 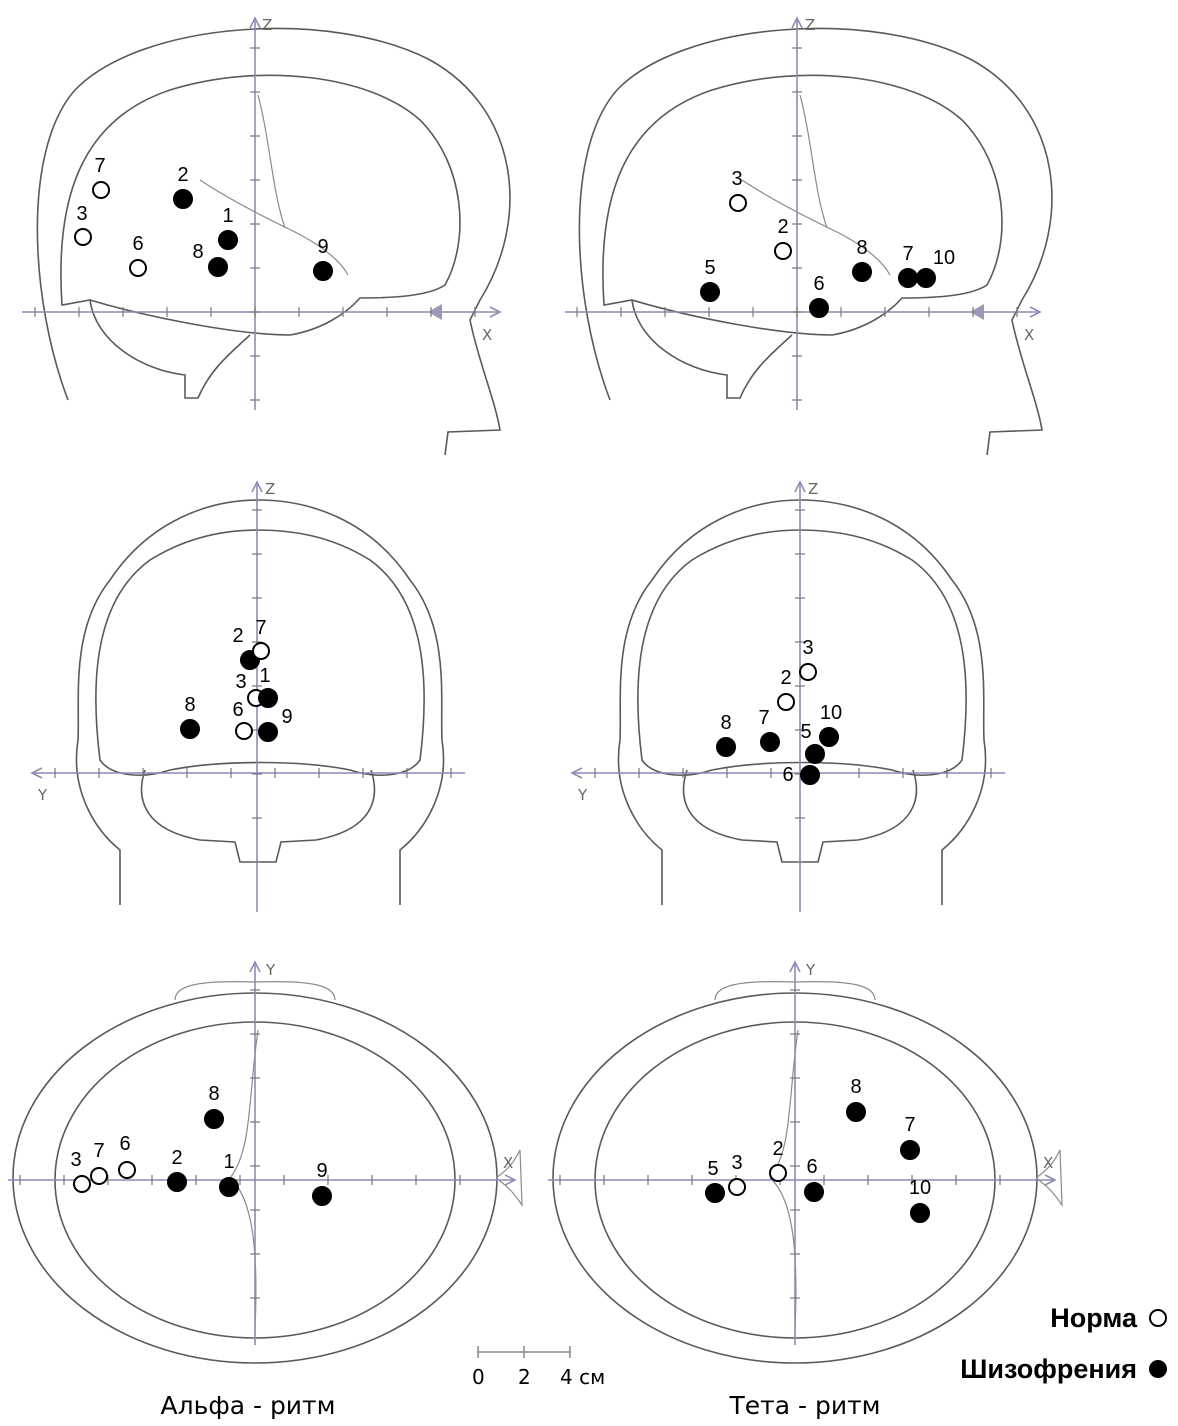 I want to click on legend-norm-label: Норма, so click(x=1094, y=1318).